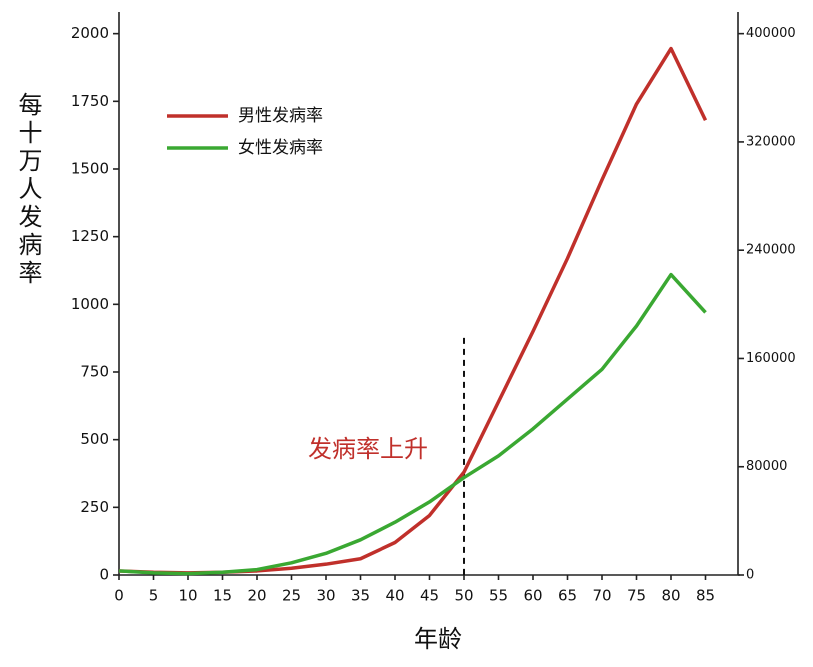  I want to click on y-tick-label: 2000, so click(90, 33).